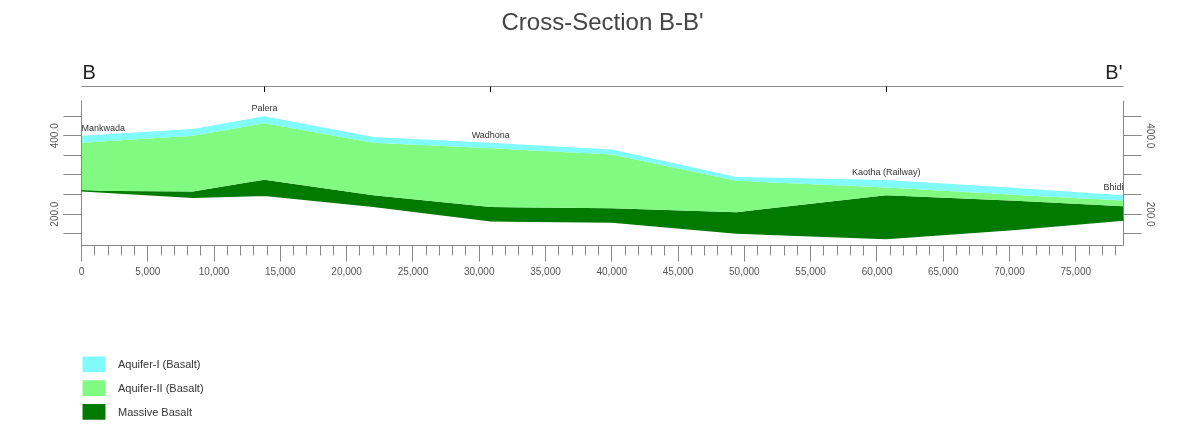  Describe the element at coordinates (154, 411) in the screenshot. I see `legend-label: Massive Basalt` at that location.